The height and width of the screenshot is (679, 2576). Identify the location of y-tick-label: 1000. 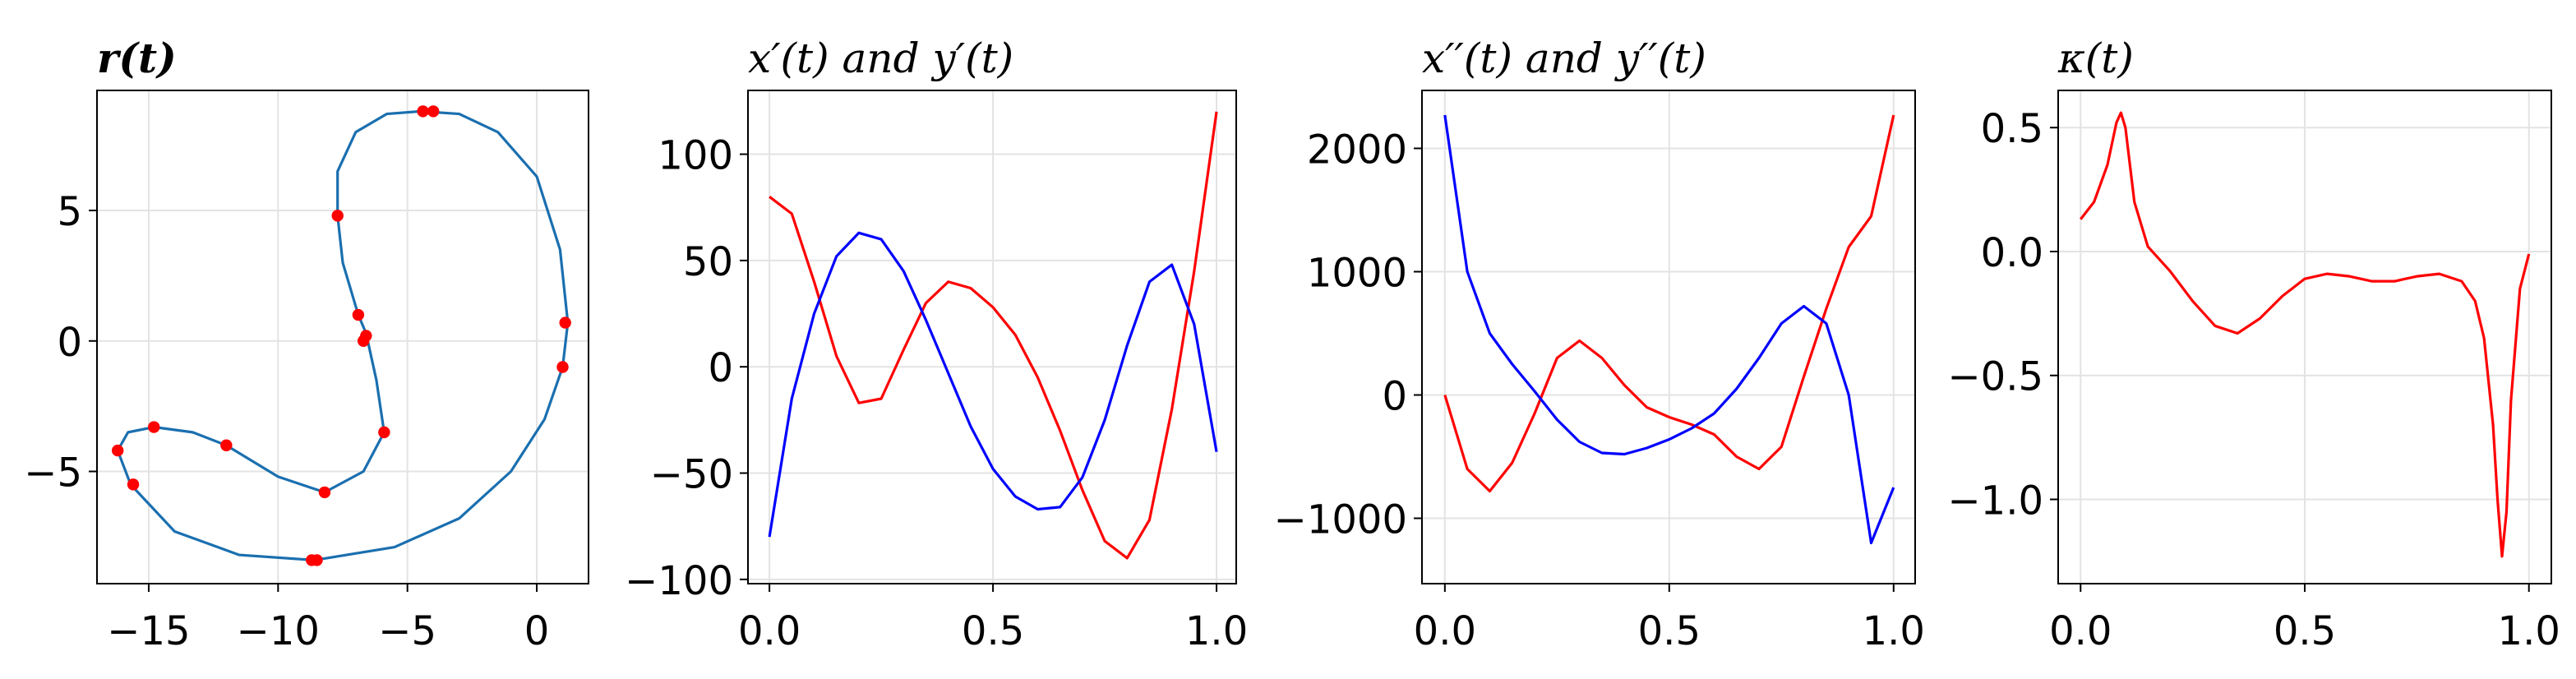
(1357, 274).